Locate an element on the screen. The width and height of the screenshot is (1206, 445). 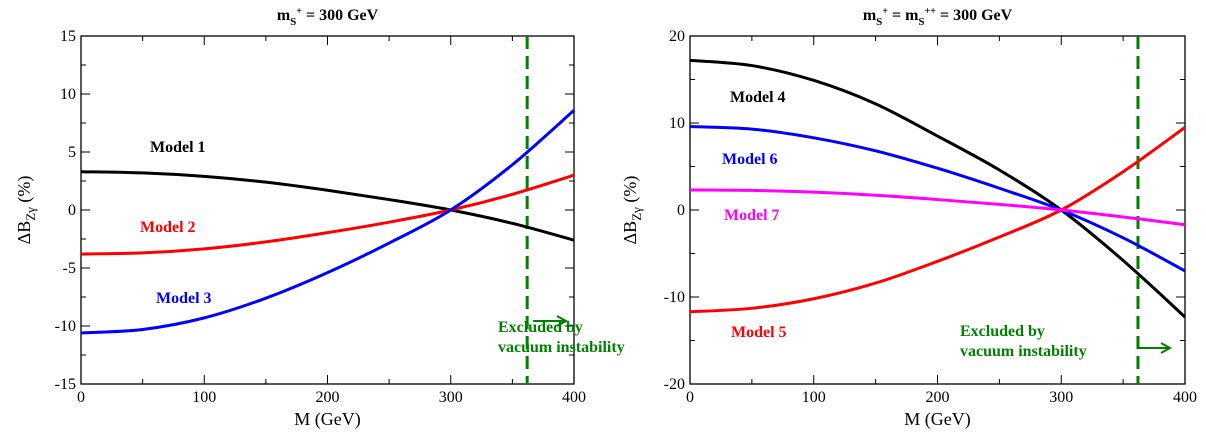
exclusion-label: Excluded by is located at coordinates (1002, 331).